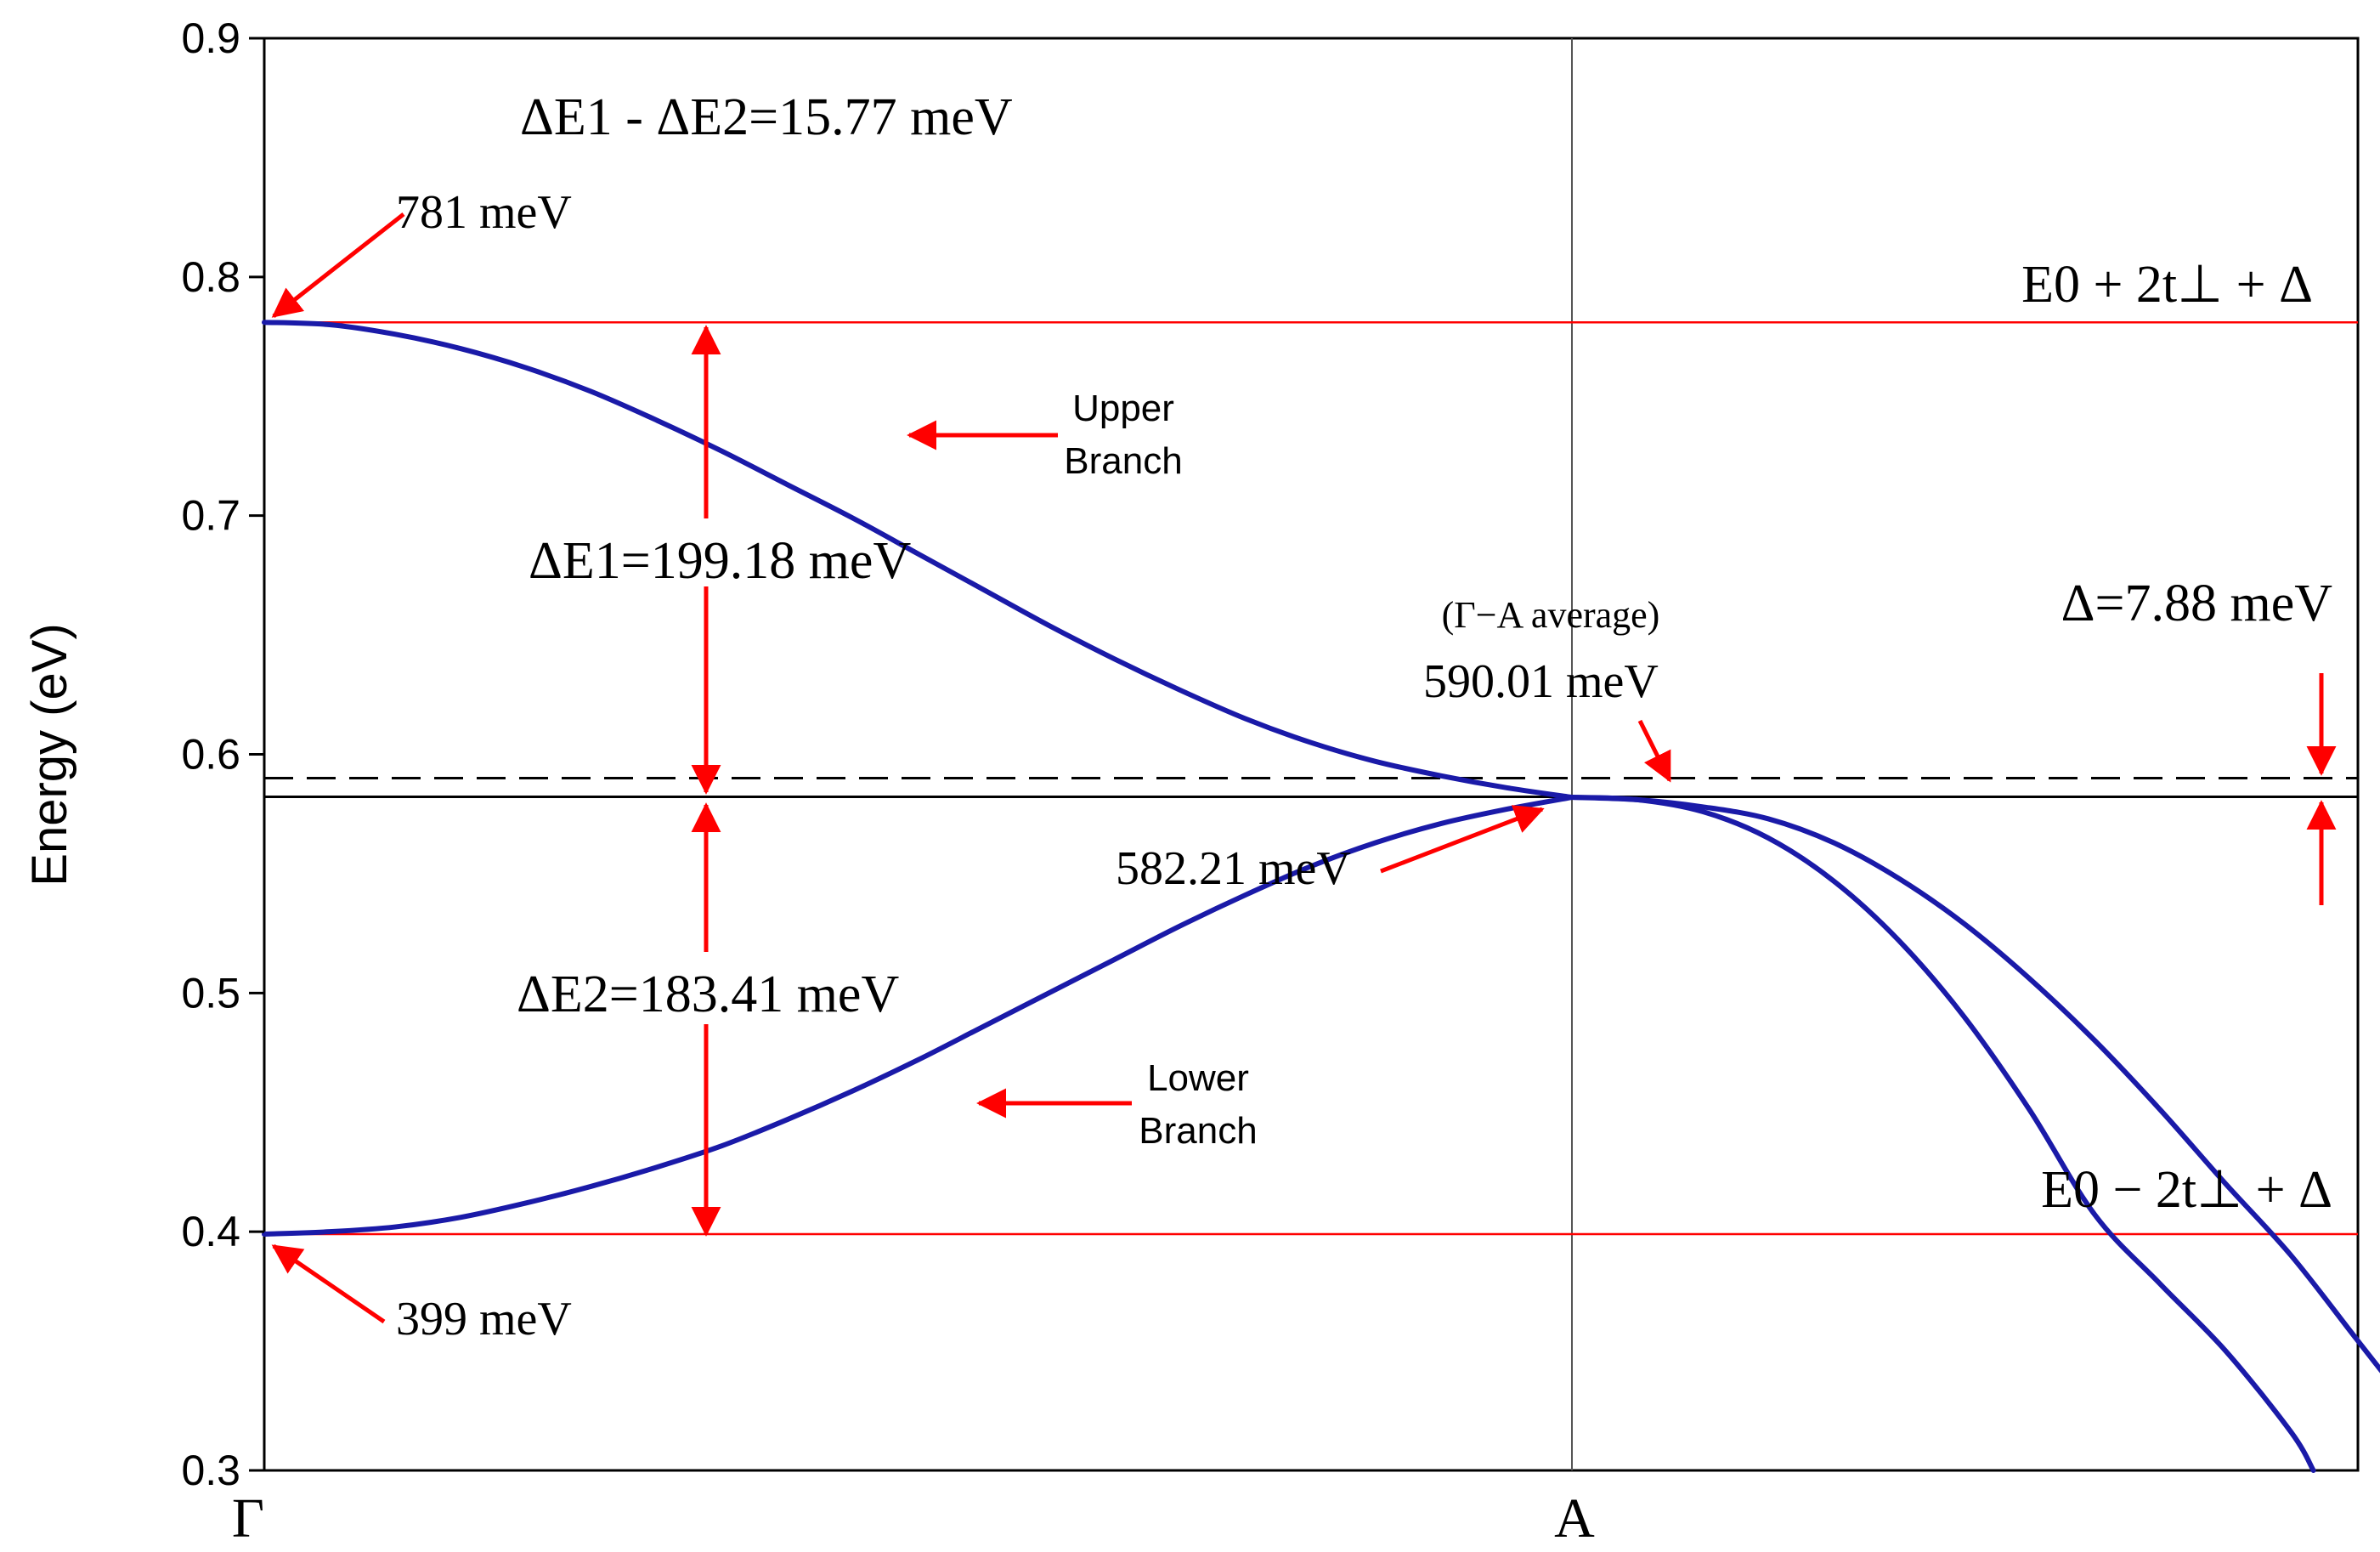  I want to click on y-tick-label: 0.7, so click(210, 516).